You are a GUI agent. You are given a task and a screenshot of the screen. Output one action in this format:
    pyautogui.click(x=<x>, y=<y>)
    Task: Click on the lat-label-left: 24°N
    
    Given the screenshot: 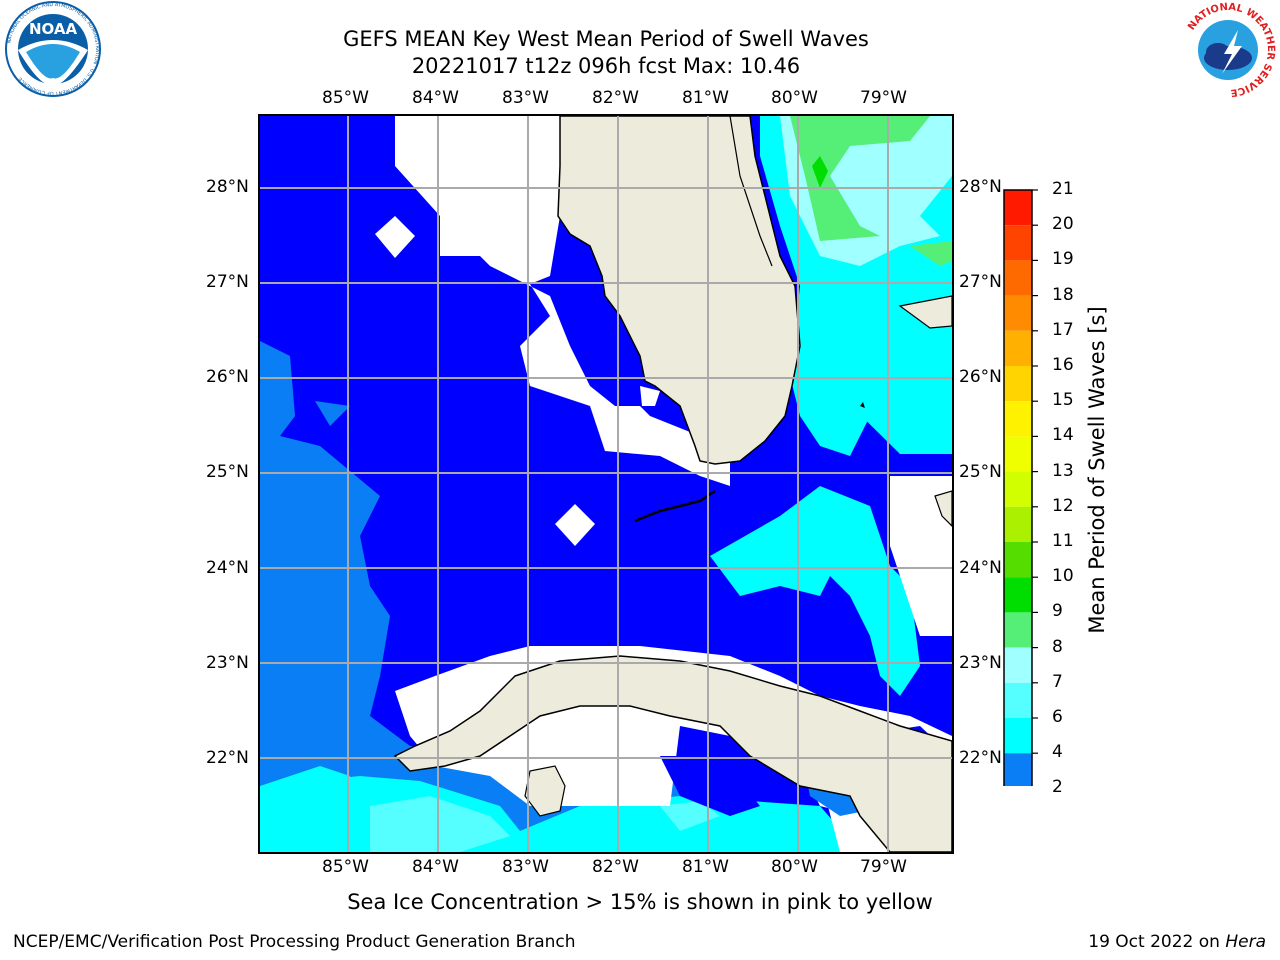 What is the action you would take?
    pyautogui.click(x=227, y=568)
    